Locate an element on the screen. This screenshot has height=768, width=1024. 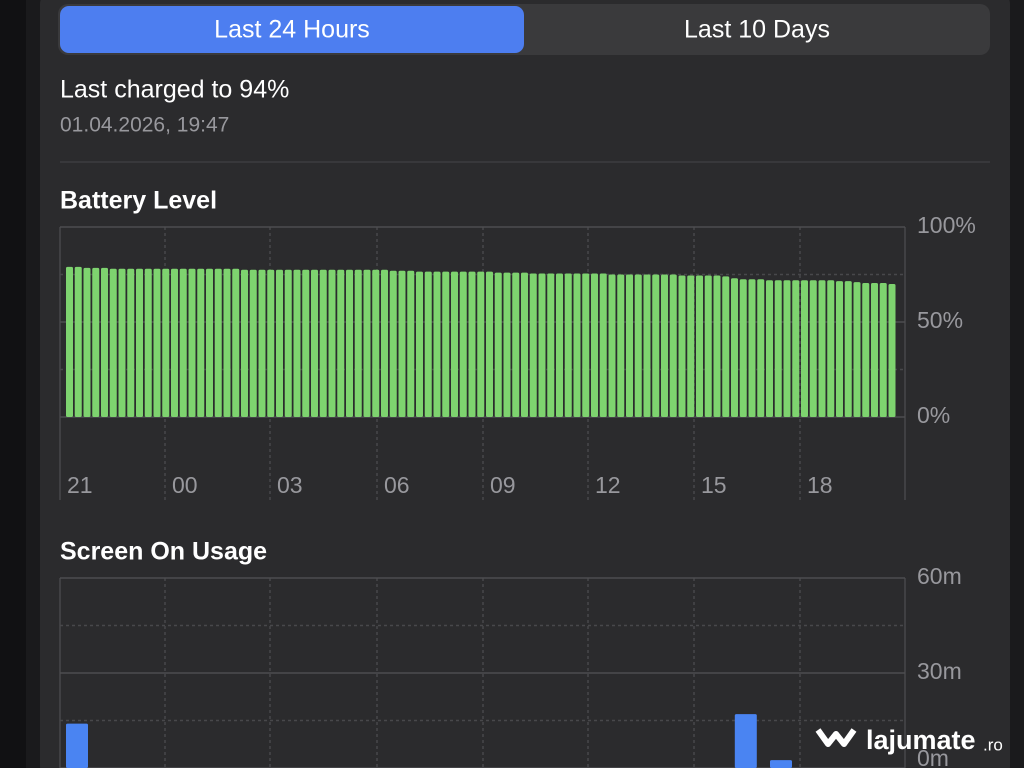
x-tick-label: 18 is located at coordinates (820, 485).